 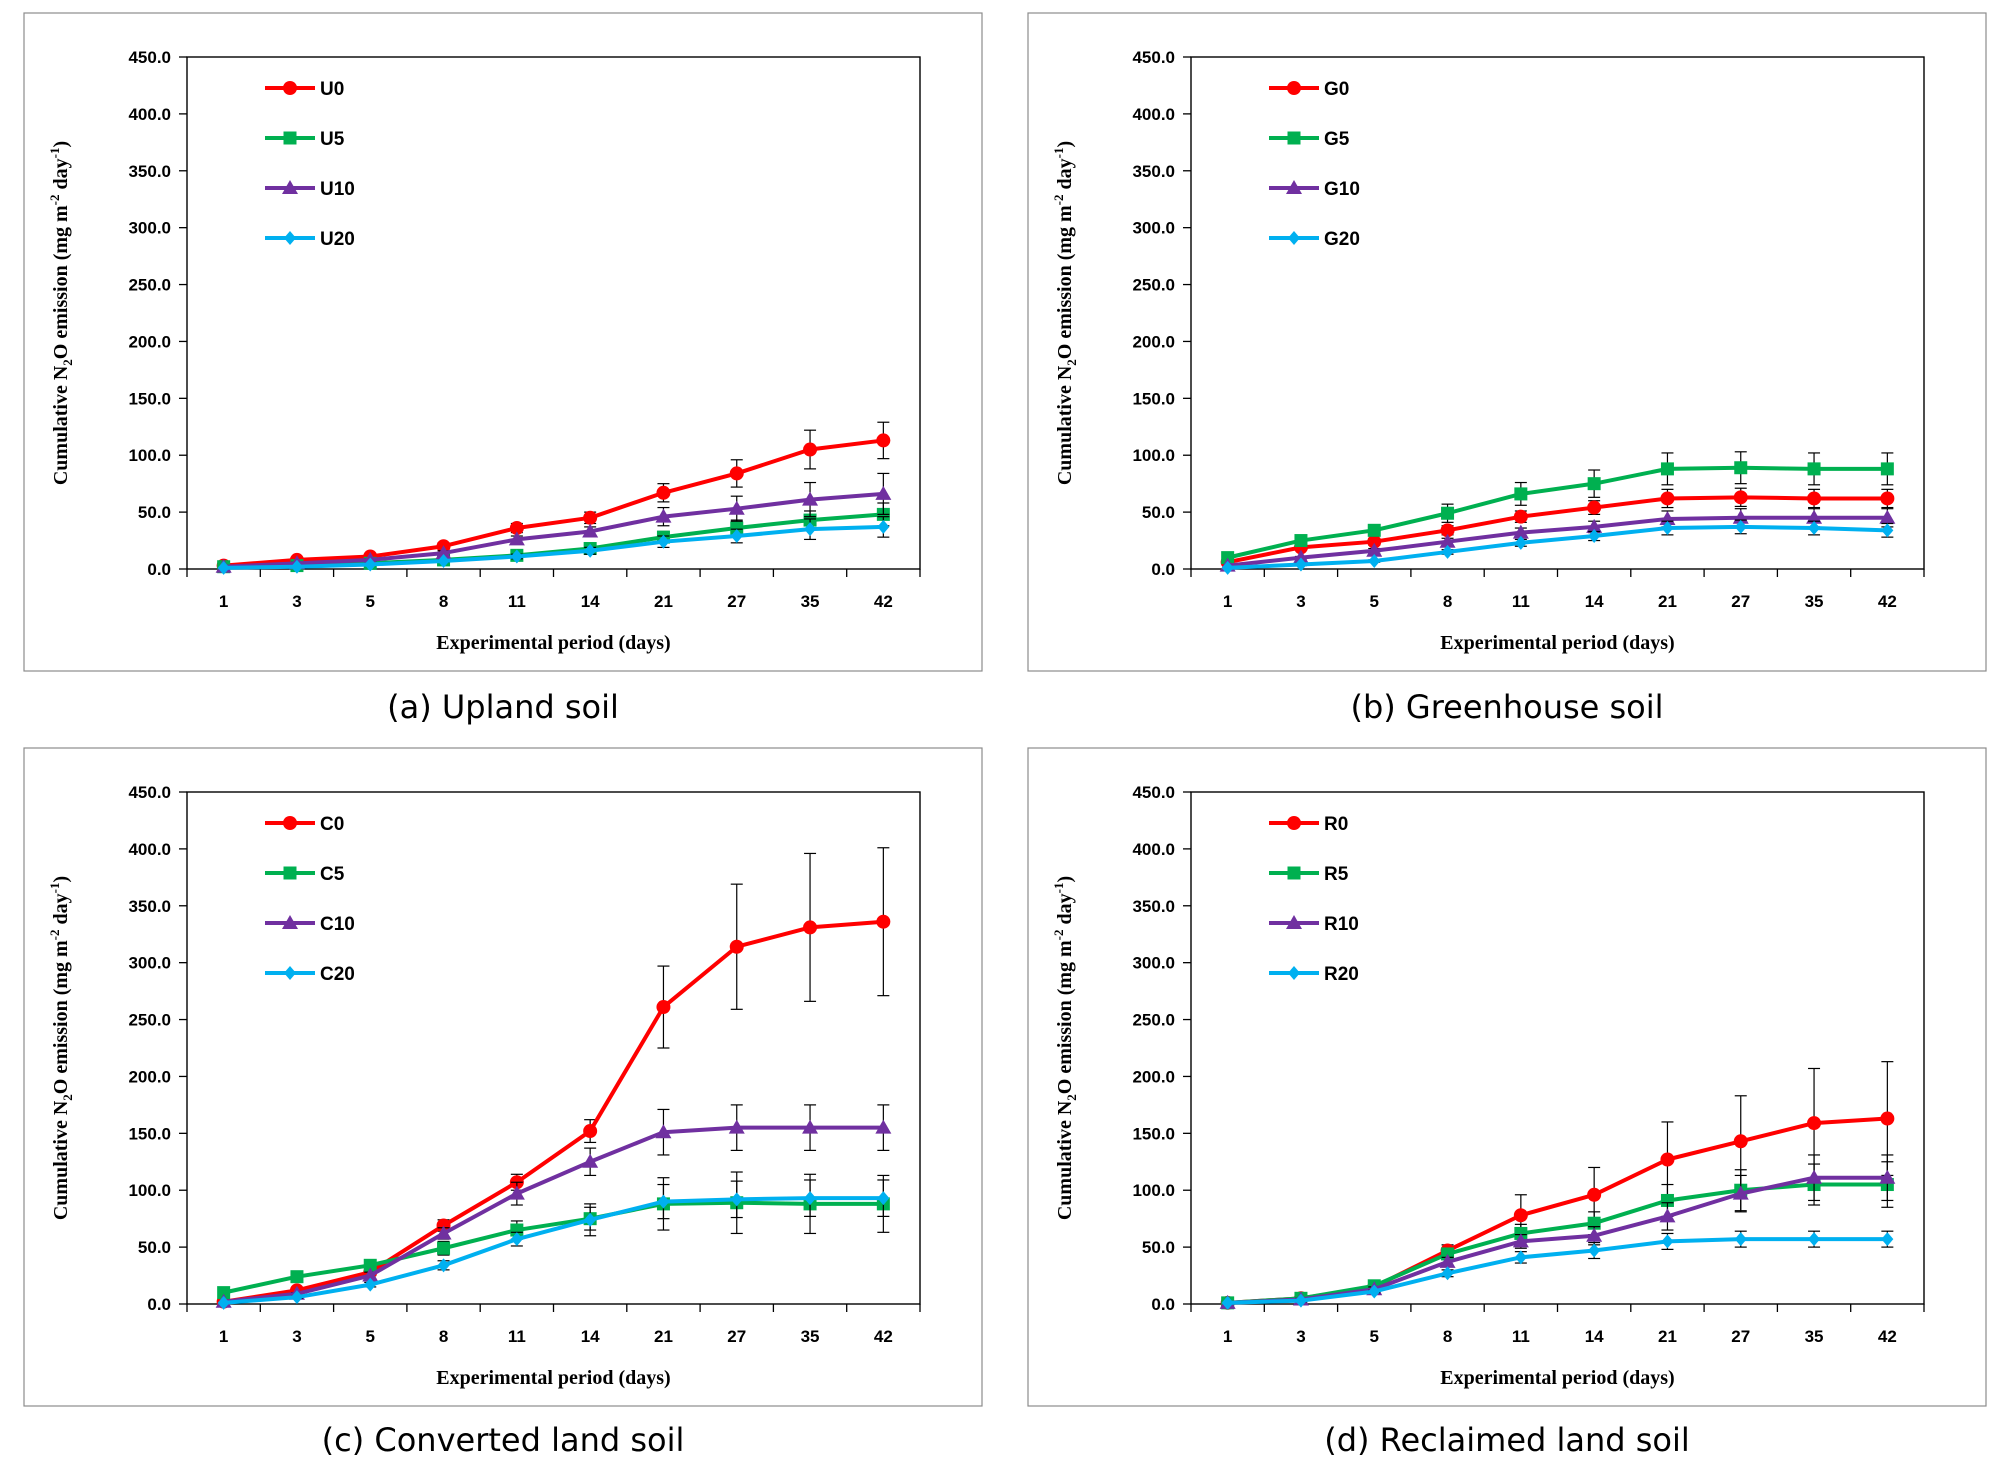 What do you see at coordinates (1227, 1336) in the screenshot?
I see `x-tick-label: 1` at bounding box center [1227, 1336].